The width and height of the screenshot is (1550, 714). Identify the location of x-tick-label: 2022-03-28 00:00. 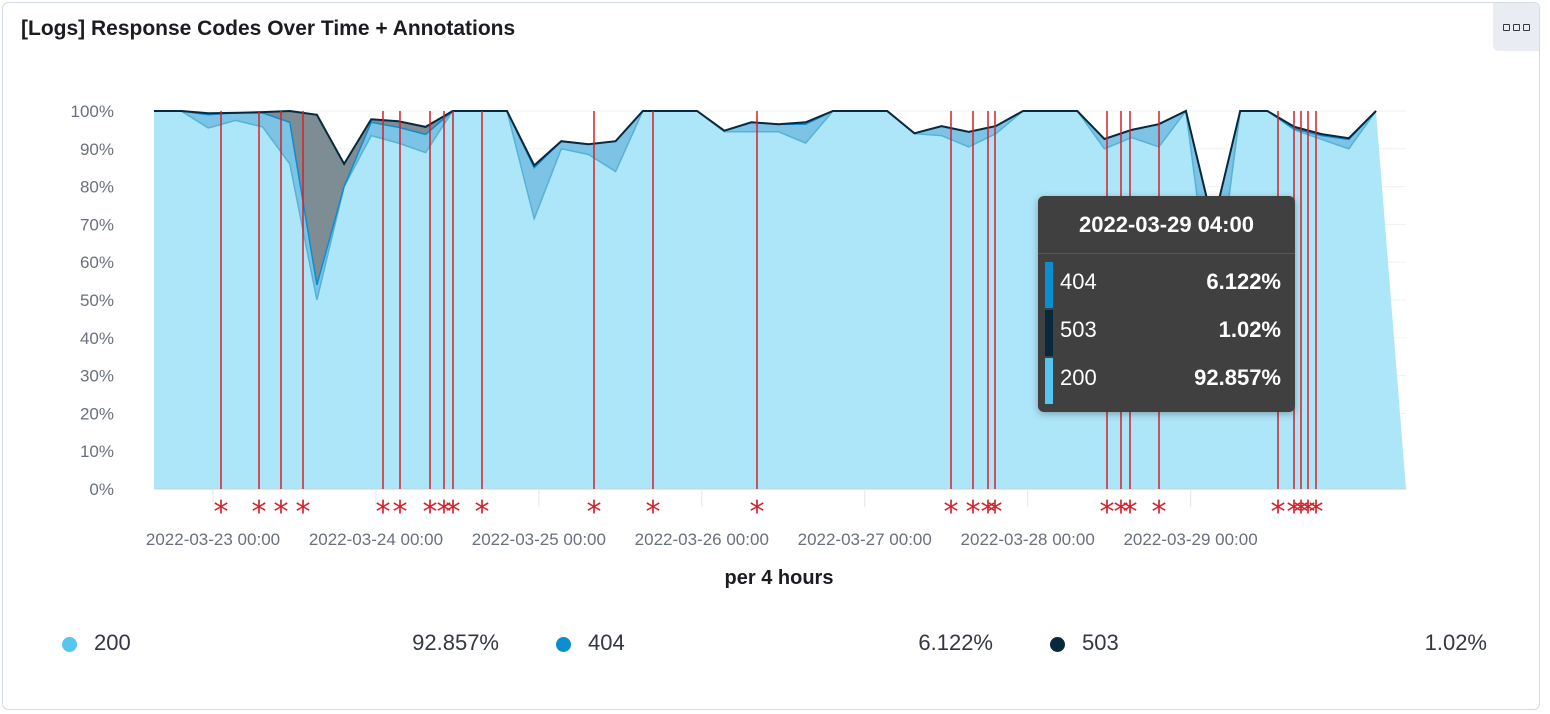
(1028, 539).